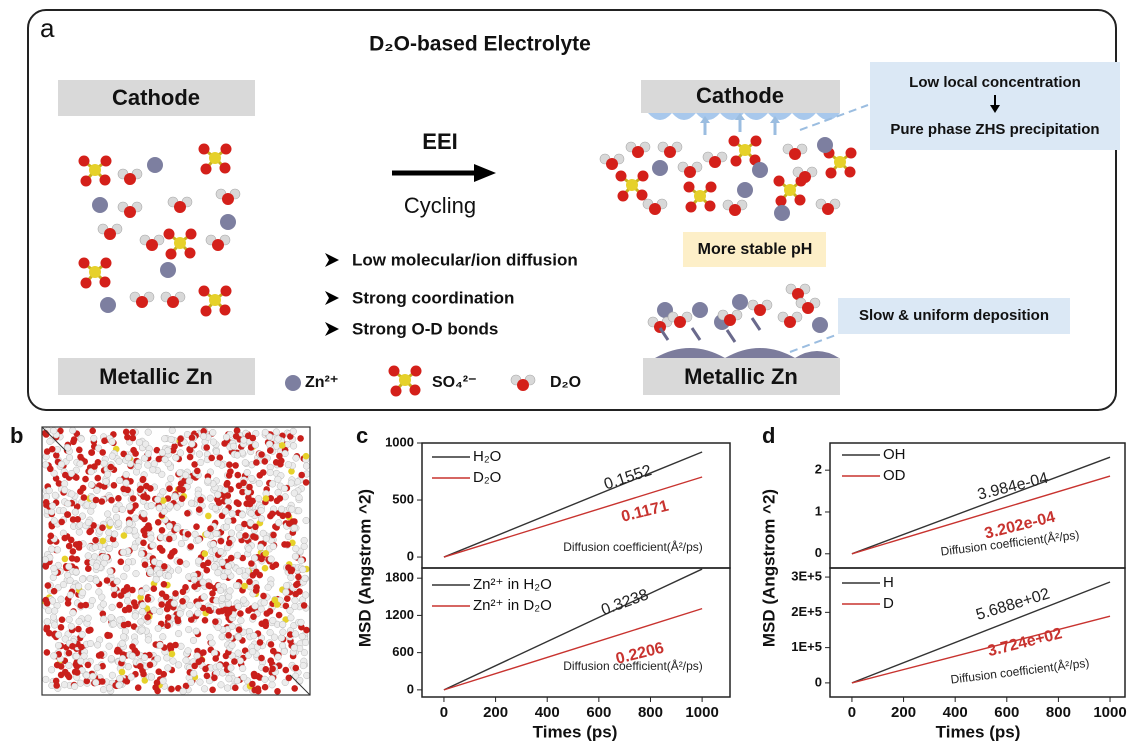 This screenshot has height=744, width=1127. What do you see at coordinates (399, 614) in the screenshot?
I see `y-tick-label: 1200` at bounding box center [399, 614].